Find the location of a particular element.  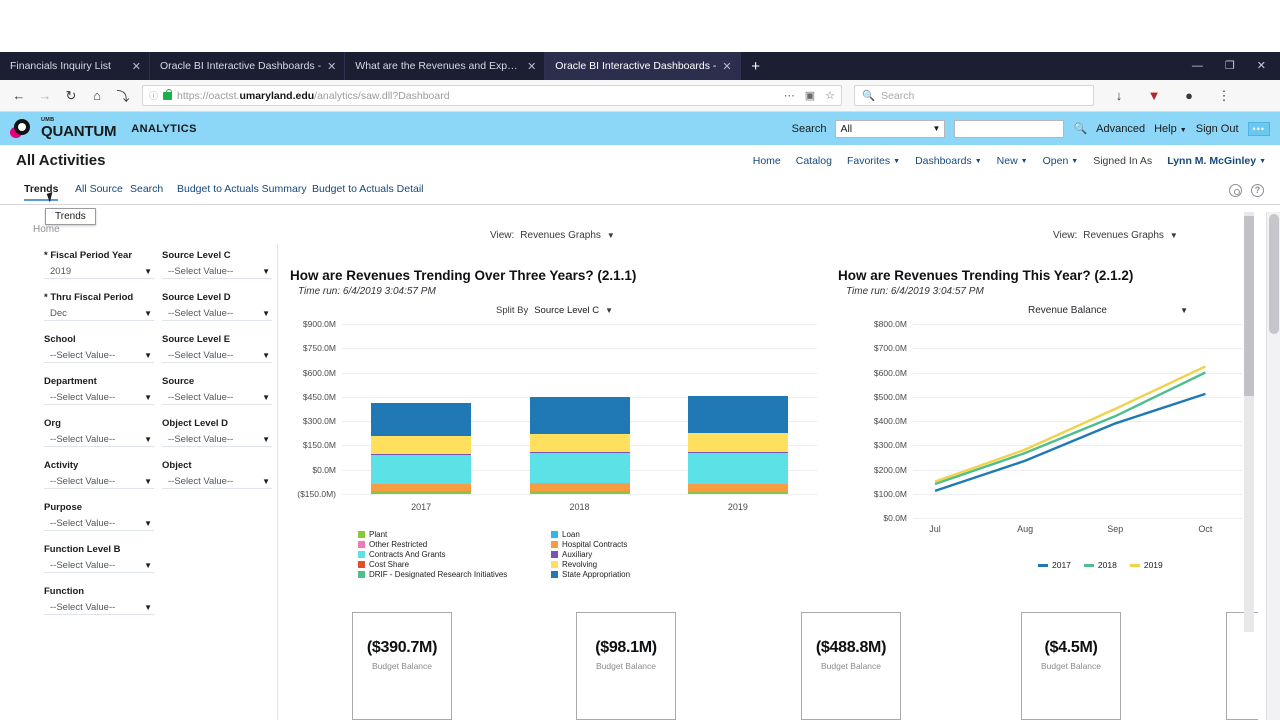

legend-item: Other Restricted is located at coordinates (445, 544).